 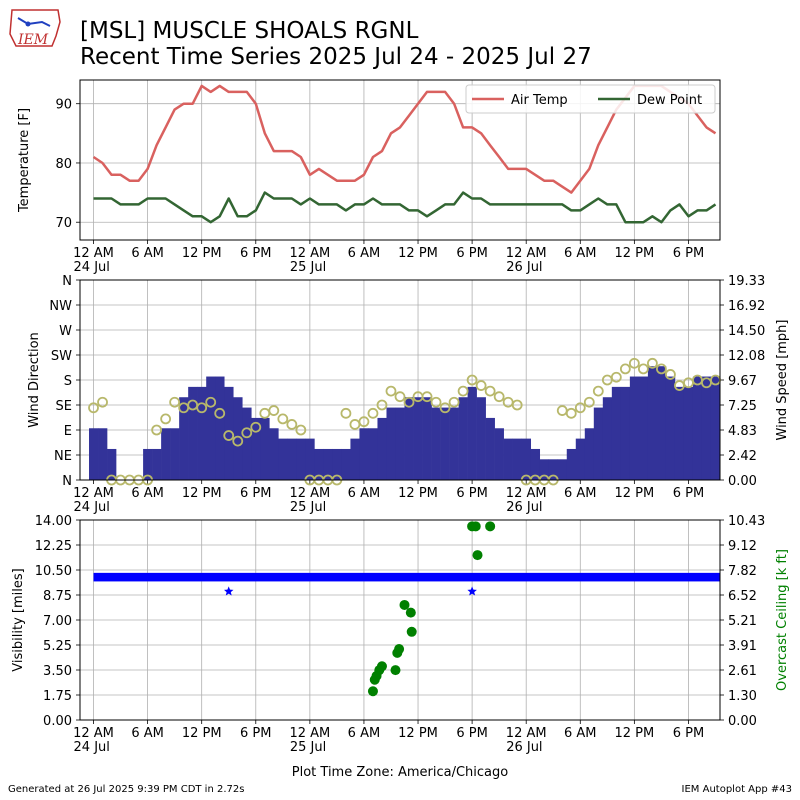 I want to click on y-tick-label-direction: N, so click(x=67, y=281).